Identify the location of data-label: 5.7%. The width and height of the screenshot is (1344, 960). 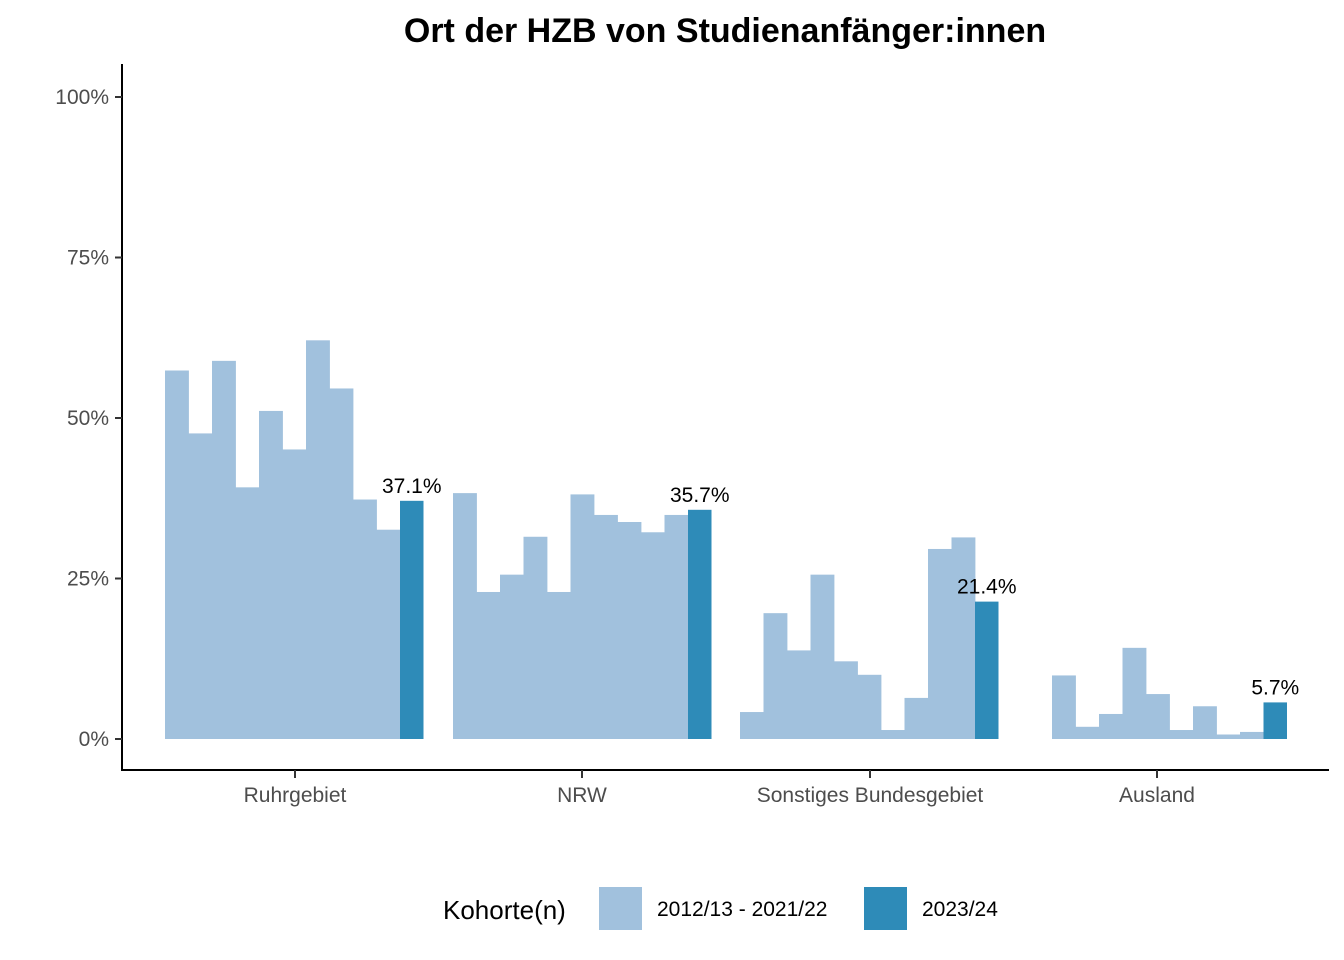
(1275, 687).